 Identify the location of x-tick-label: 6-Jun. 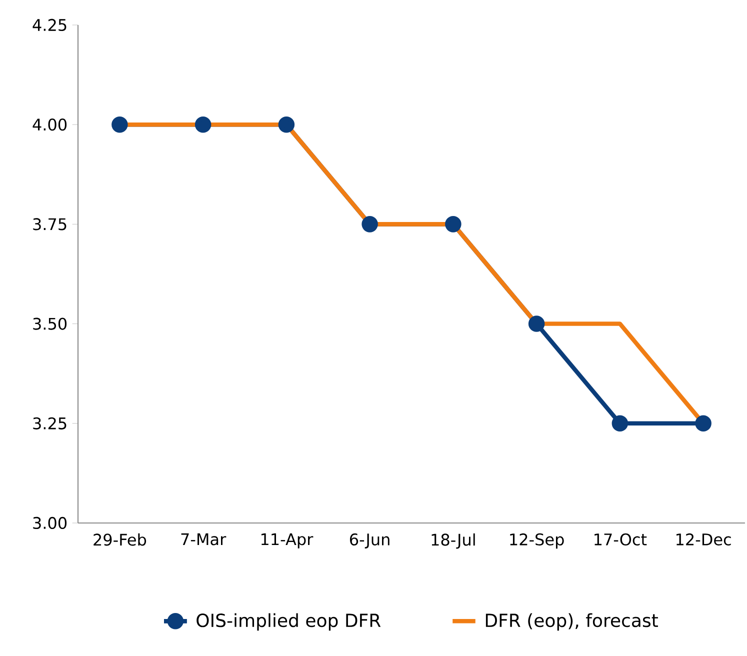
(370, 540).